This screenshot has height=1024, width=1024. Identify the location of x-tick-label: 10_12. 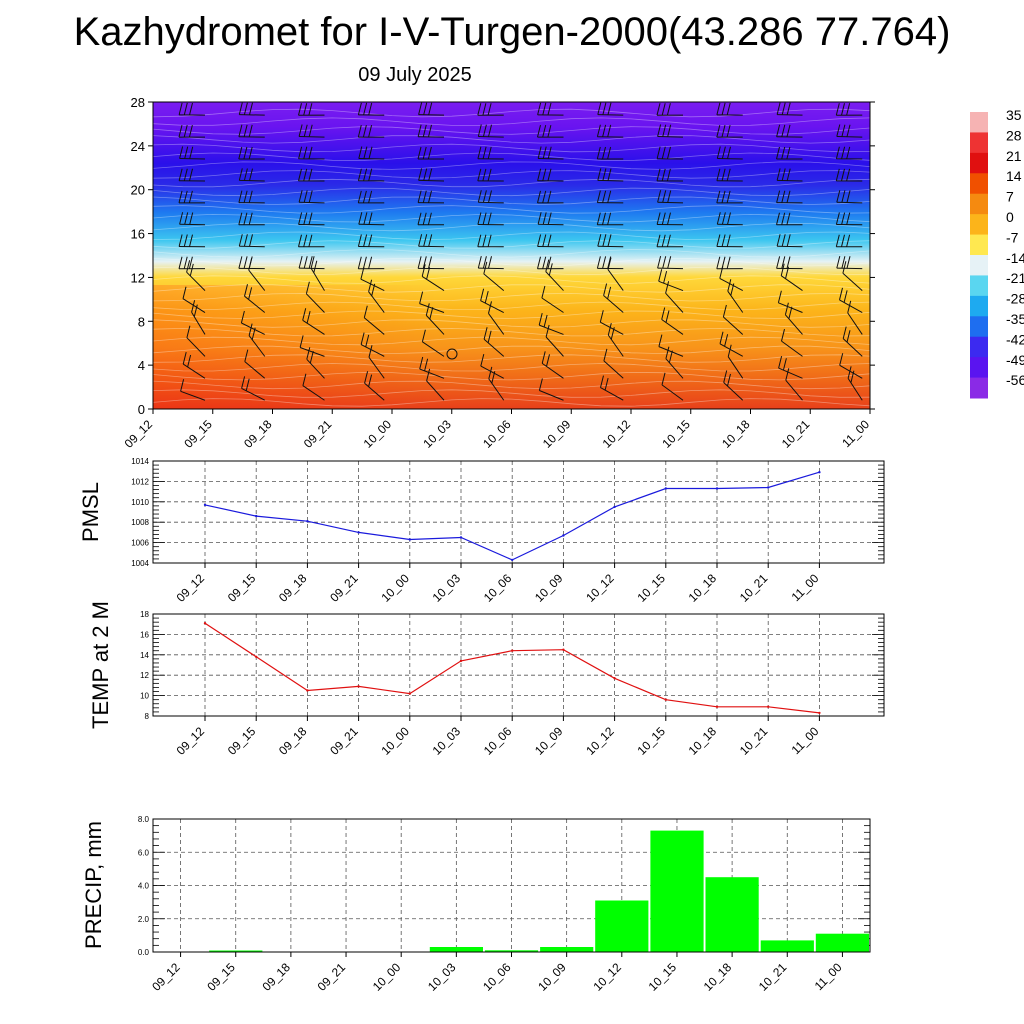
(600, 588).